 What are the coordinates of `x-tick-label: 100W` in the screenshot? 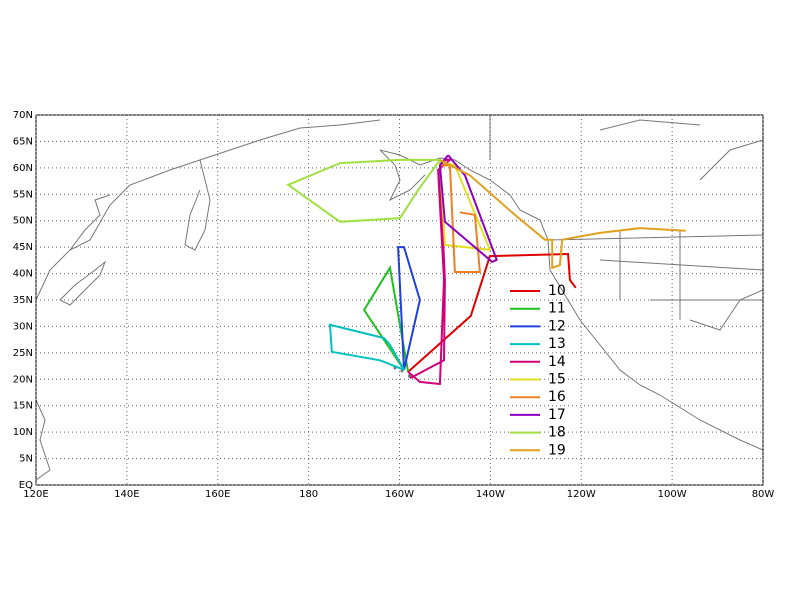 It's located at (672, 494).